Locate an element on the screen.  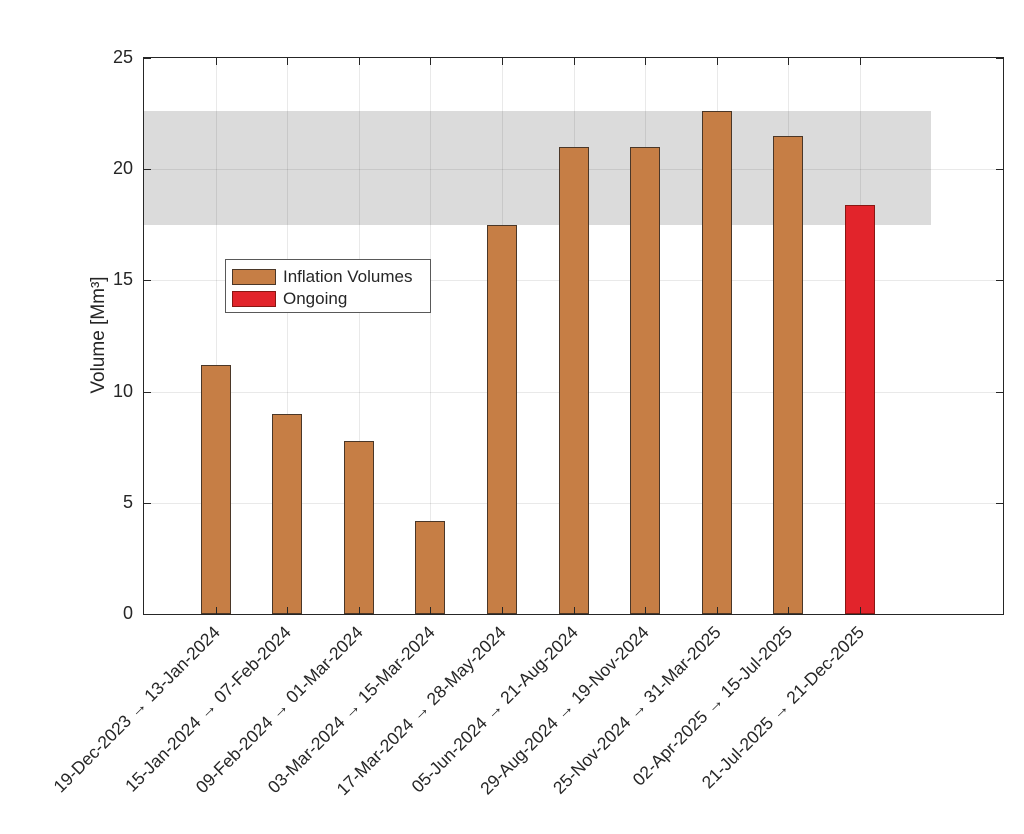
y-tick-label: 20 is located at coordinates (122, 168).